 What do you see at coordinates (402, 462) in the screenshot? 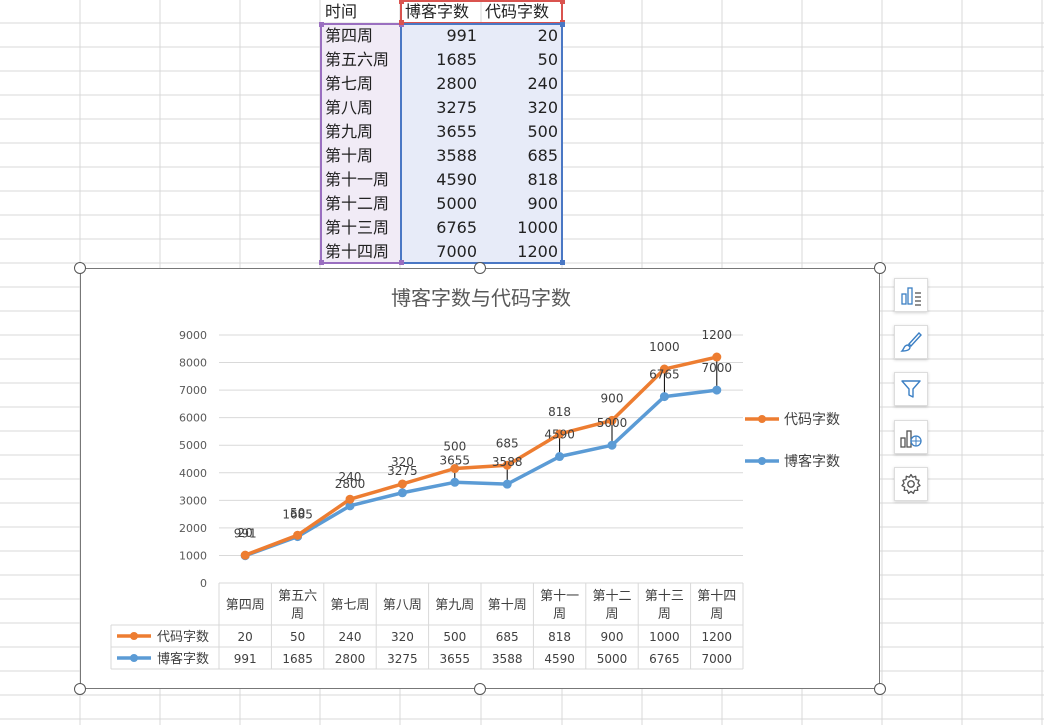
I see `code-data-label: 320` at bounding box center [402, 462].